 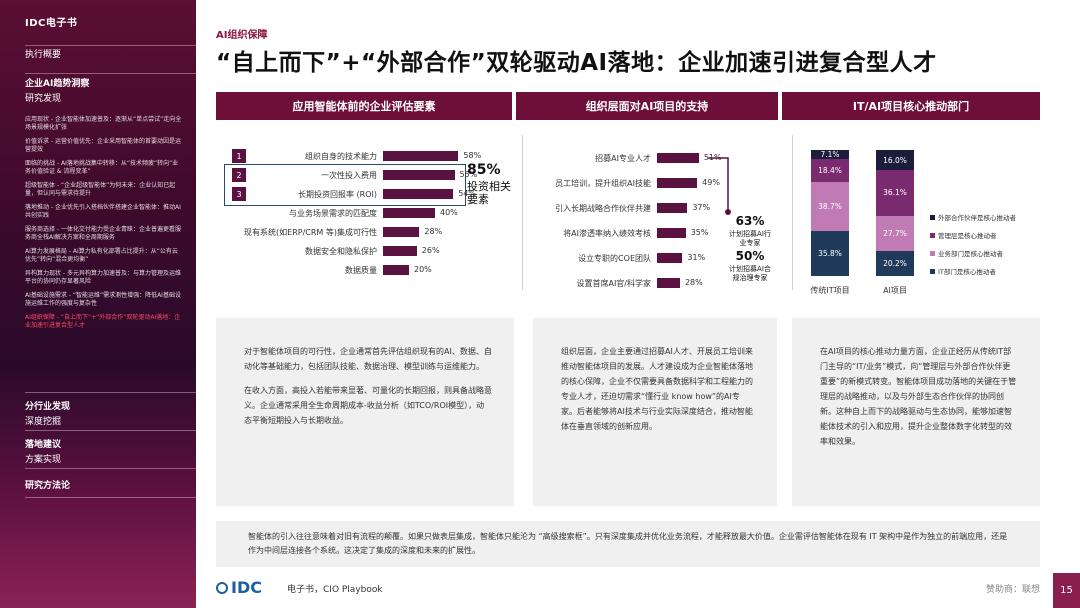 I want to click on investment-callout-pct: 85%, so click(x=484, y=170).